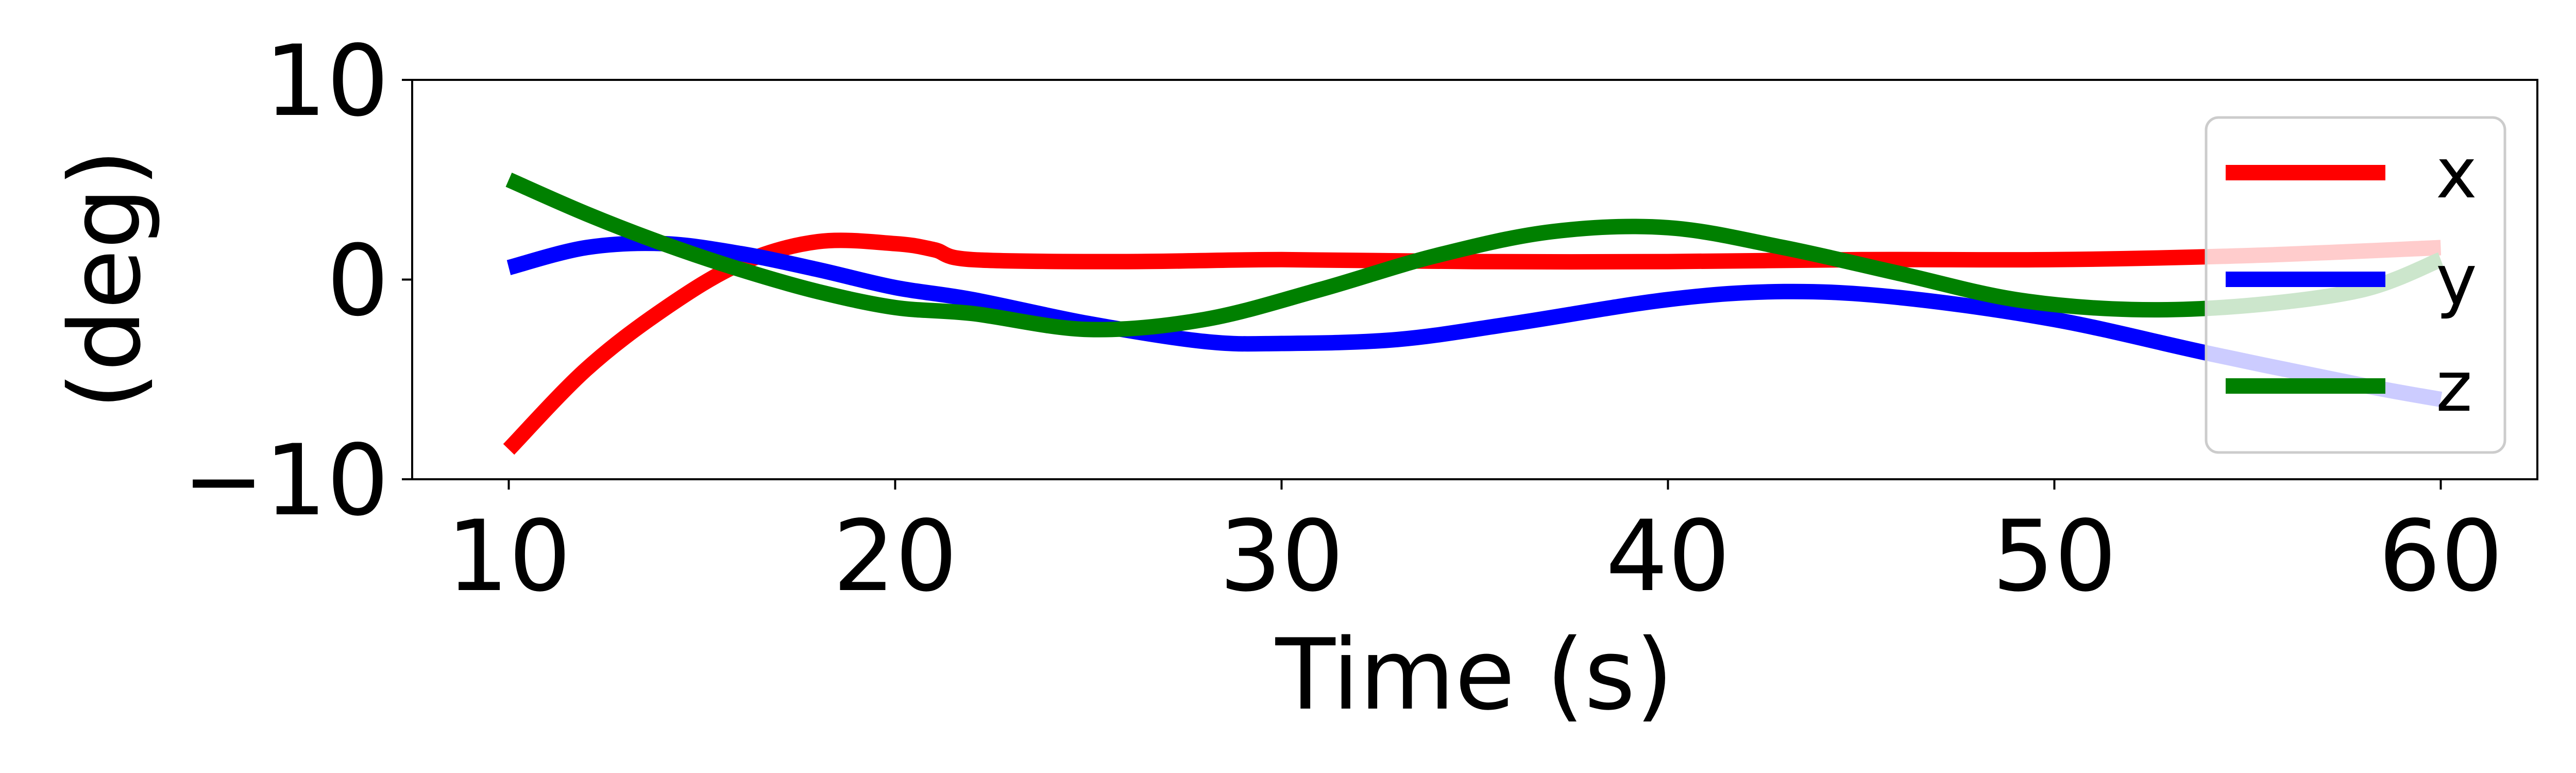 Image resolution: width=2576 pixels, height=773 pixels. What do you see at coordinates (2441, 556) in the screenshot?
I see `x-tick-label: 60` at bounding box center [2441, 556].